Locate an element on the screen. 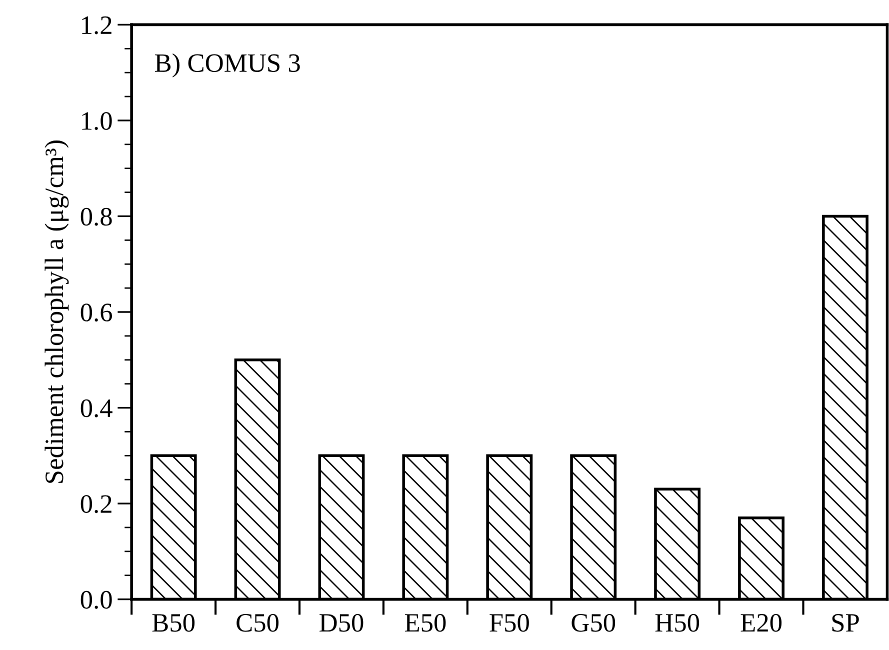 The image size is (889, 650). y-tick-label: 0.0 is located at coordinates (96, 599).